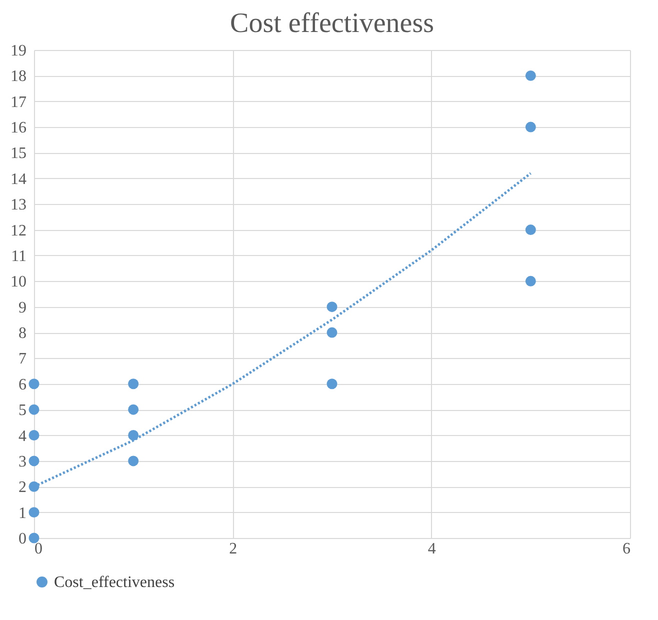 The width and height of the screenshot is (658, 620). Describe the element at coordinates (626, 549) in the screenshot. I see `x-tick-label: 6` at that location.